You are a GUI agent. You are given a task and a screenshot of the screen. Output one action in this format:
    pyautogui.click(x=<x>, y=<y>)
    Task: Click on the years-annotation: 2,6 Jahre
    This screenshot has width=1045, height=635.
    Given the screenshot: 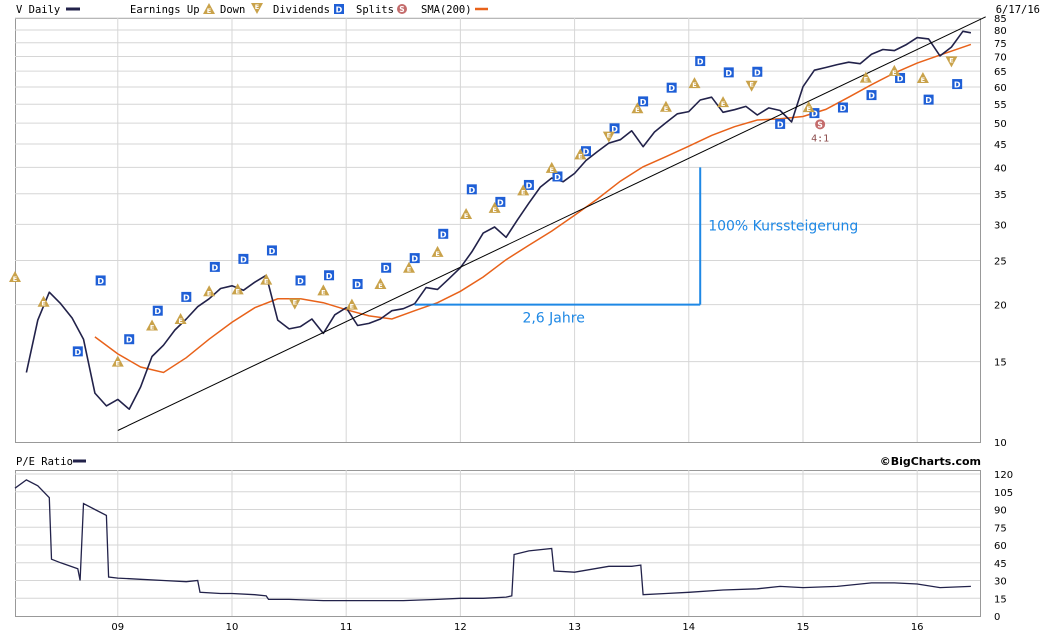 What is the action you would take?
    pyautogui.click(x=553, y=319)
    